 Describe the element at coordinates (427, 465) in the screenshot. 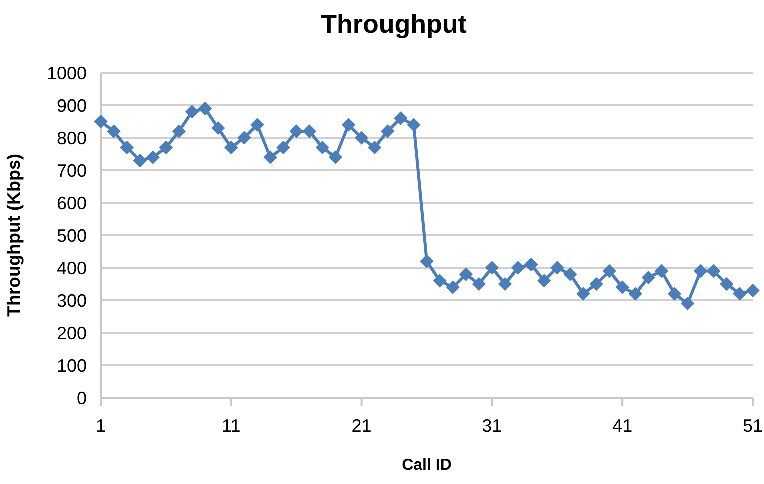

I see `x-axis-title: Call ID` at that location.